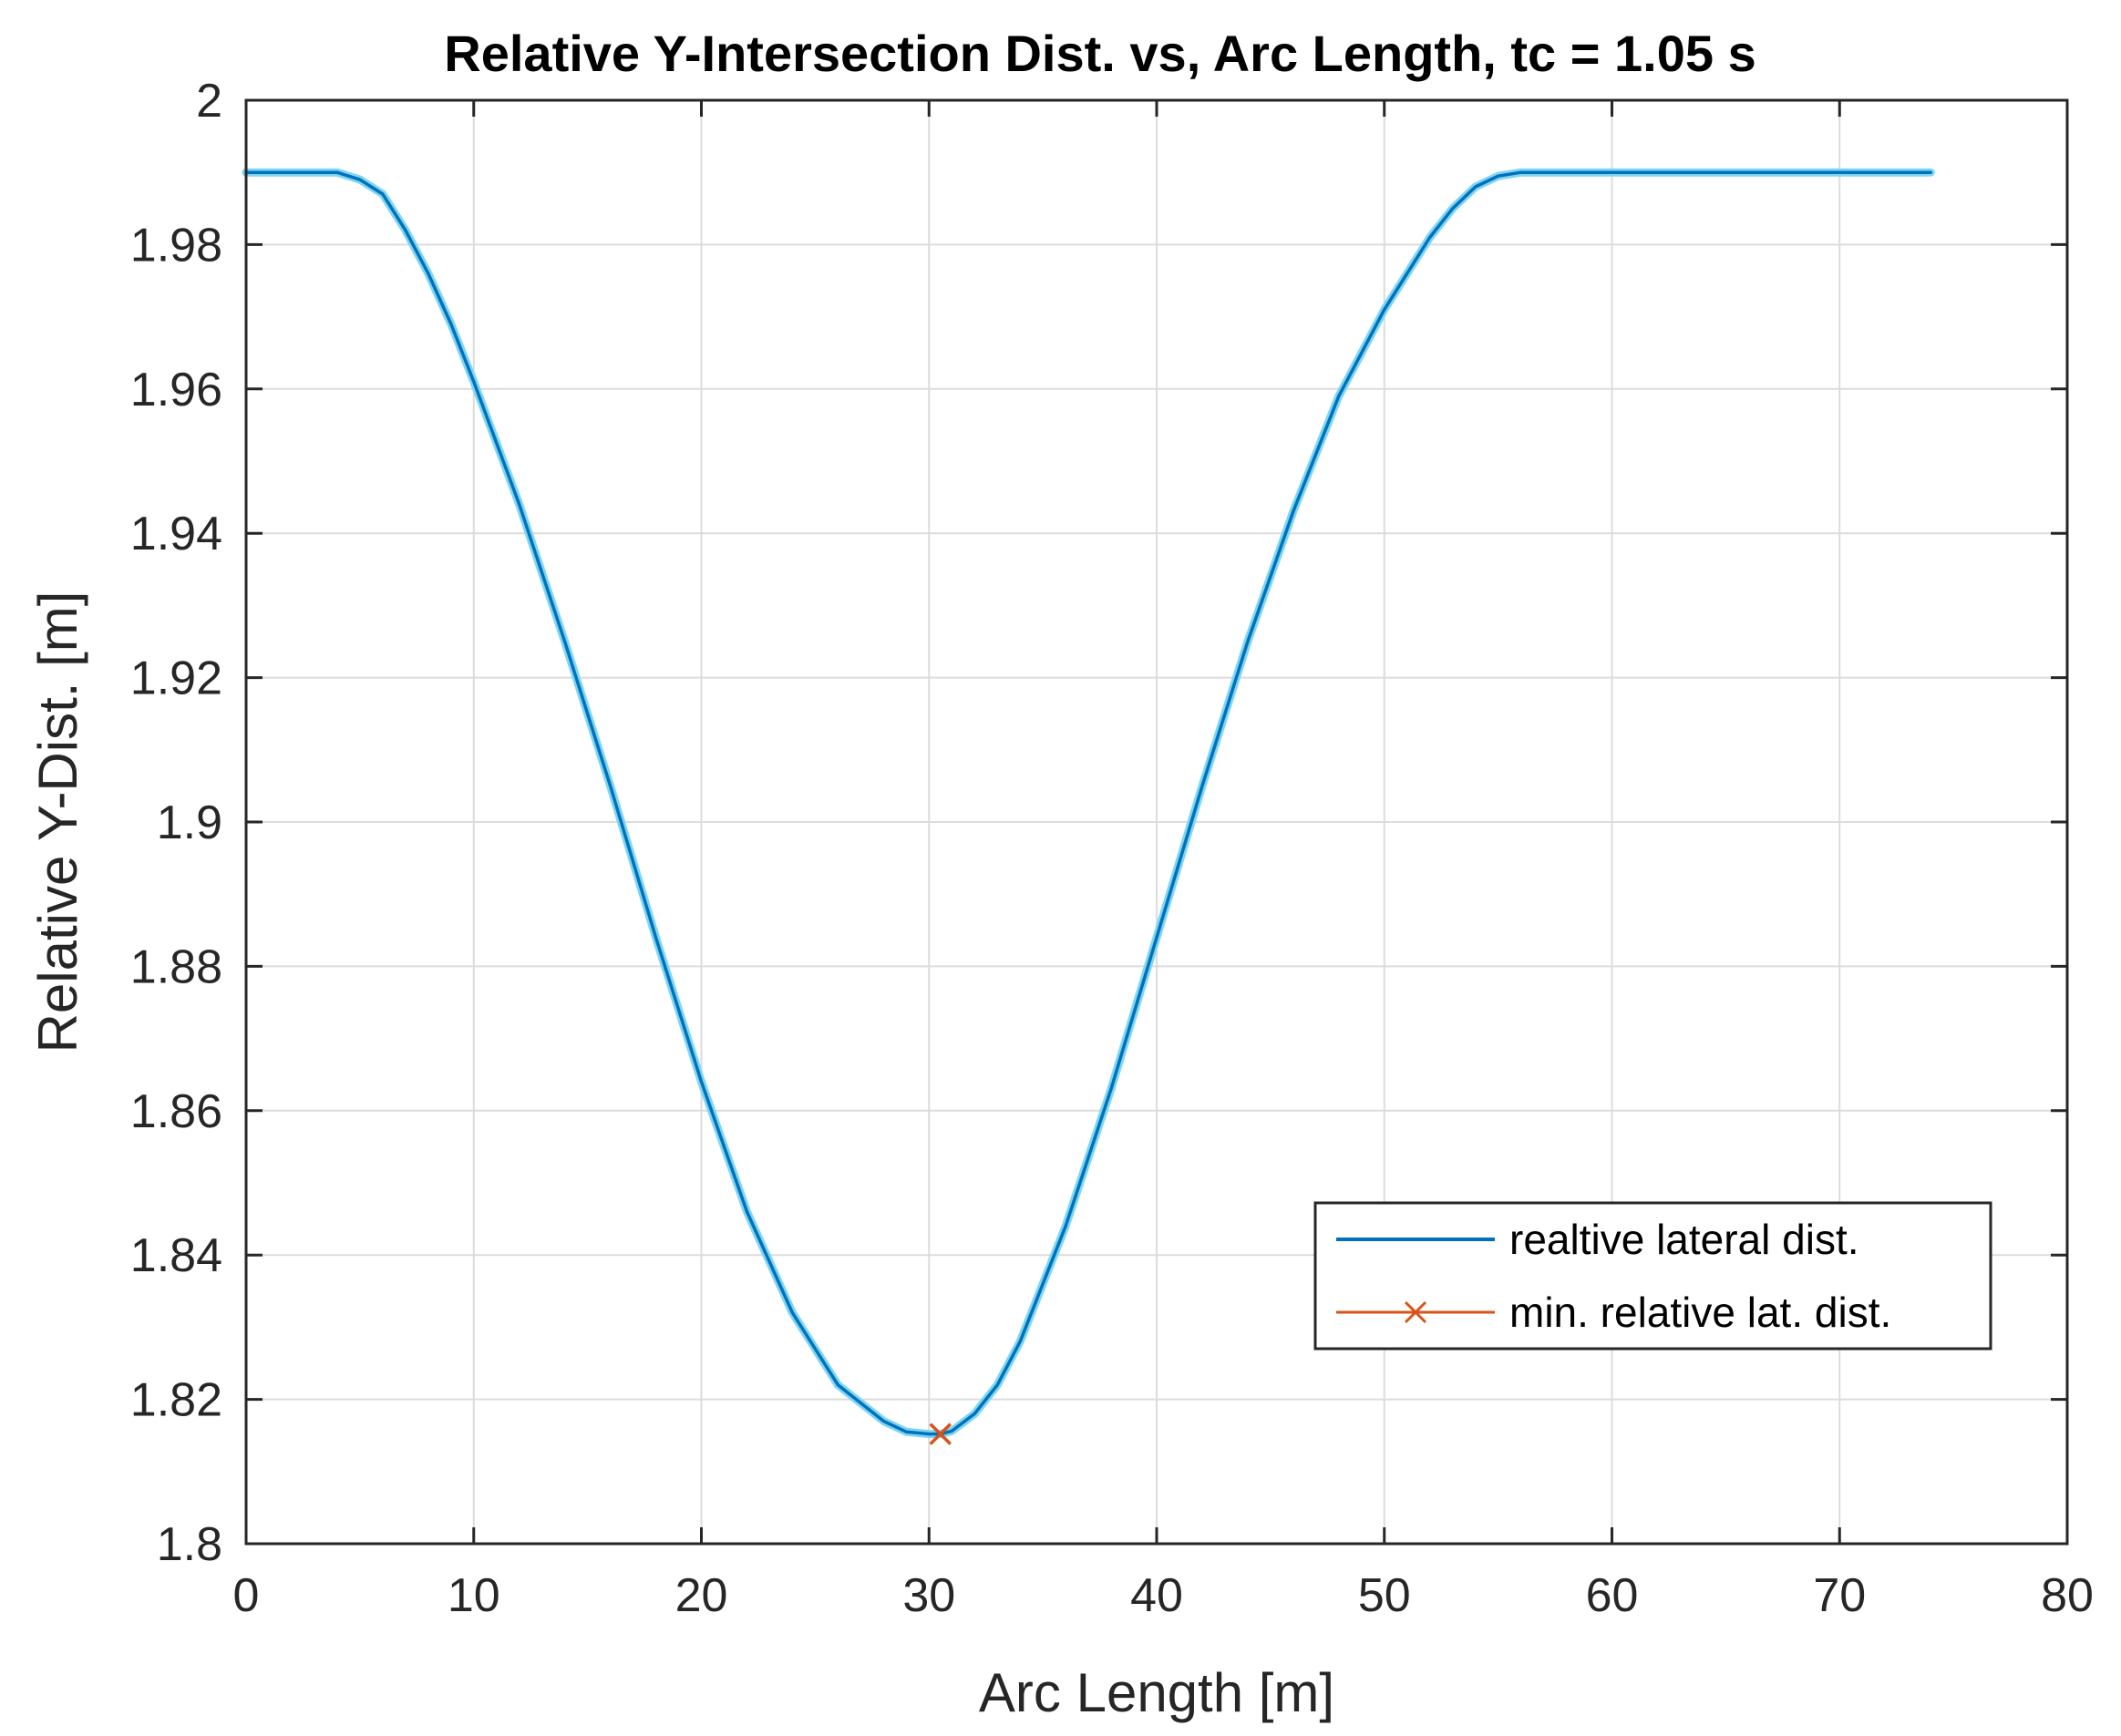 This screenshot has width=2121, height=1736. Describe the element at coordinates (246, 1595) in the screenshot. I see `x-tick-label: 0` at that location.